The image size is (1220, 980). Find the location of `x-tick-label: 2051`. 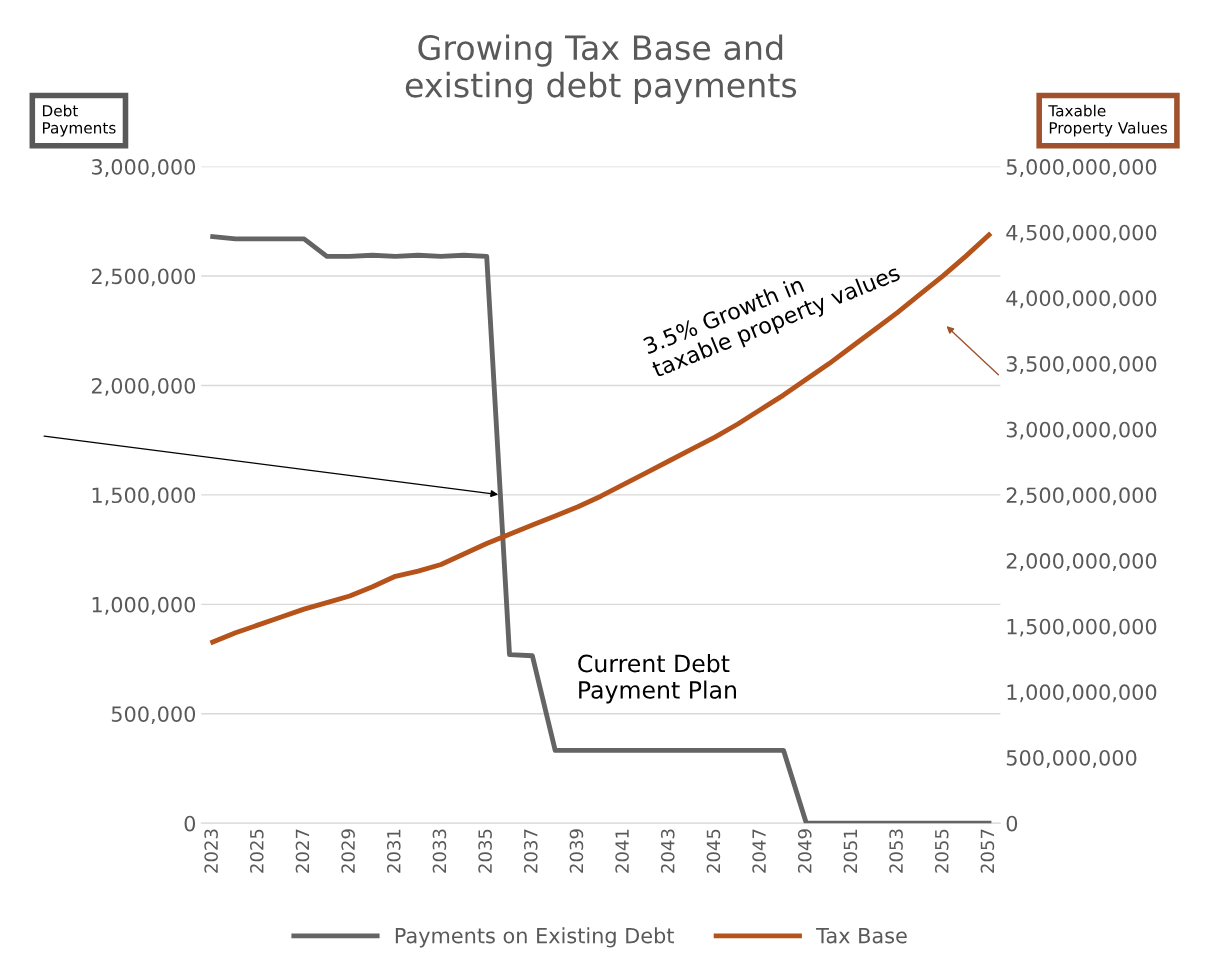

x-tick-label: 2051 is located at coordinates (850, 851).